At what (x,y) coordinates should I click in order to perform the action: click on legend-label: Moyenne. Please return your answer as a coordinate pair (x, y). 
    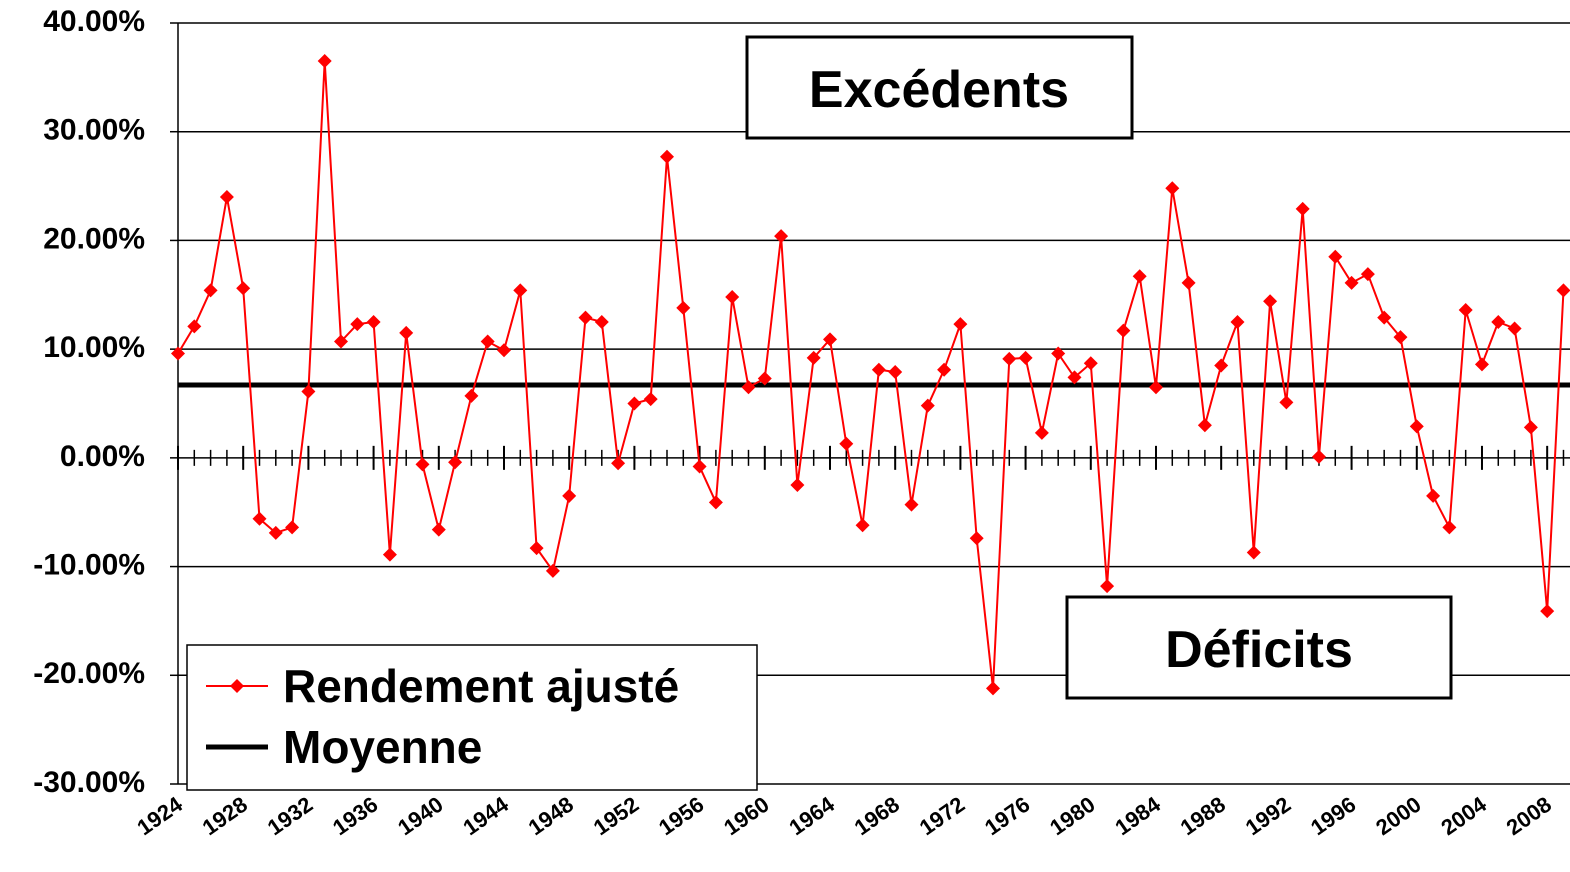
    Looking at the image, I should click on (382, 747).